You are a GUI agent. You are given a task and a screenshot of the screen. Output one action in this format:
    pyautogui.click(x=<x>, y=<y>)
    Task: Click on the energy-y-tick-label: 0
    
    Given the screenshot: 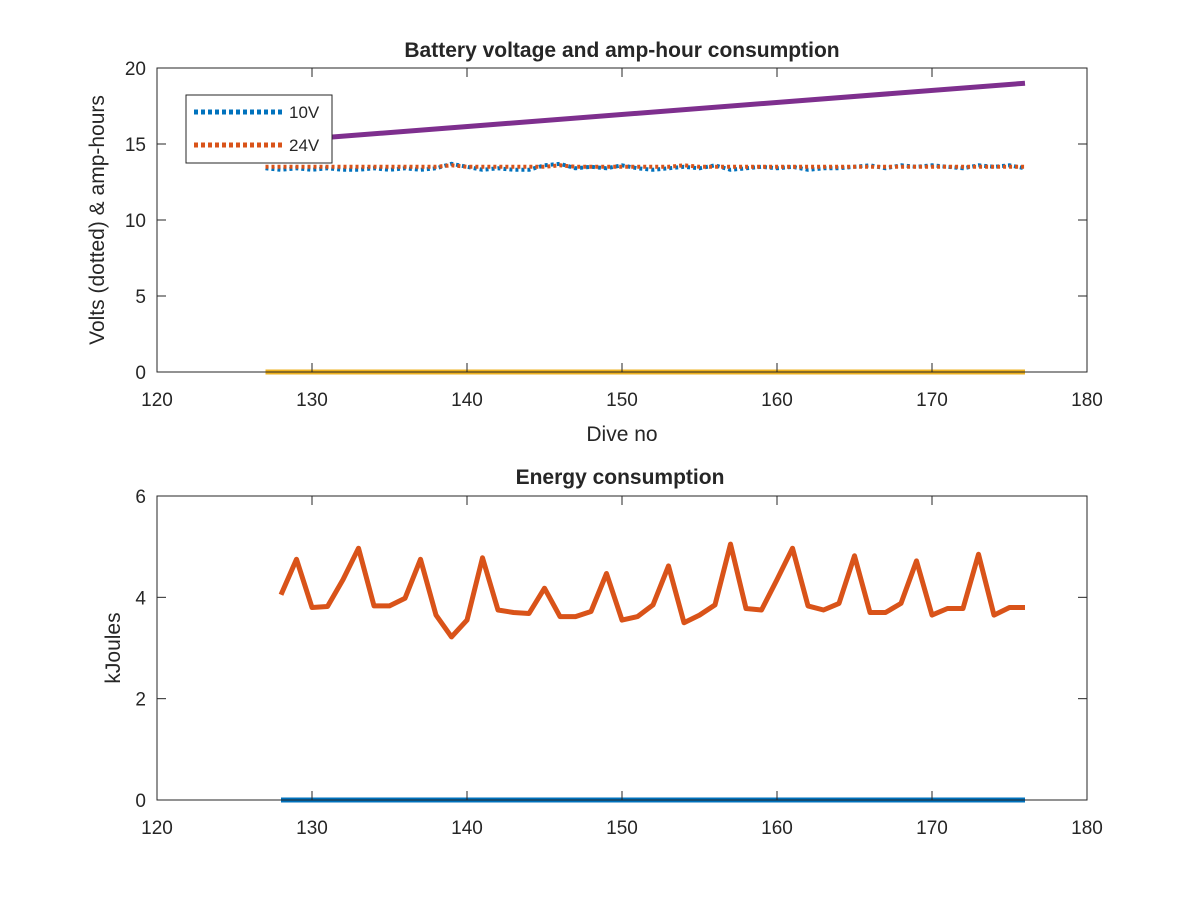 What is the action you would take?
    pyautogui.click(x=140, y=801)
    